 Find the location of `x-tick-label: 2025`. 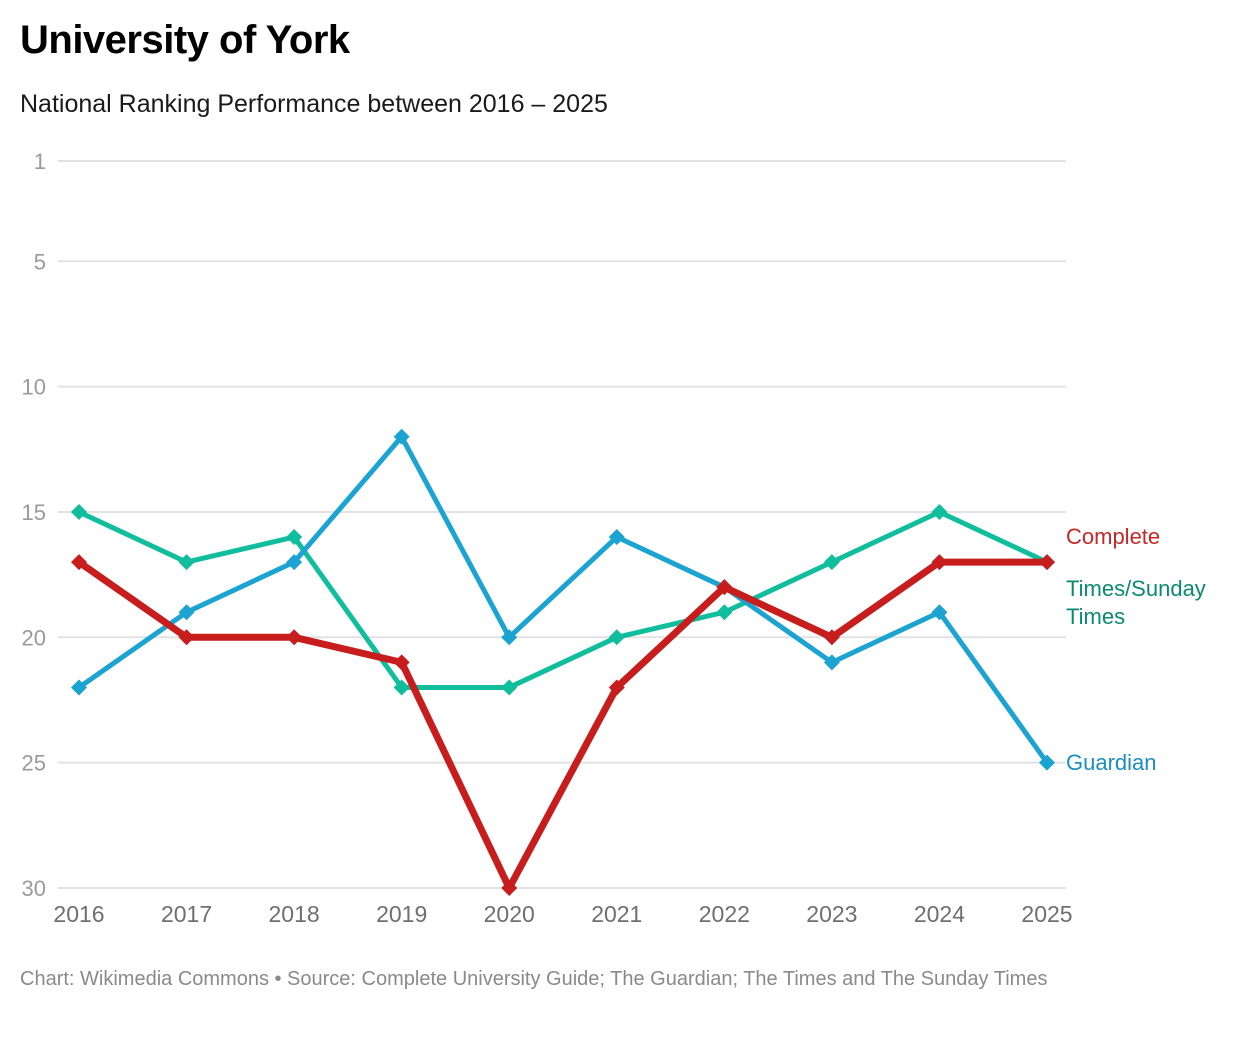

x-tick-label: 2025 is located at coordinates (1046, 914).